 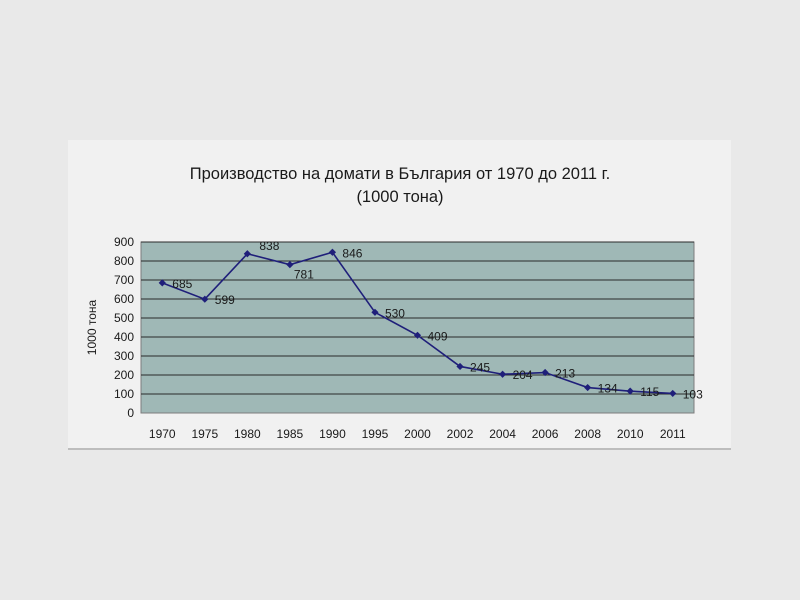 What do you see at coordinates (182, 284) in the screenshot?
I see `data-label-1970: 685` at bounding box center [182, 284].